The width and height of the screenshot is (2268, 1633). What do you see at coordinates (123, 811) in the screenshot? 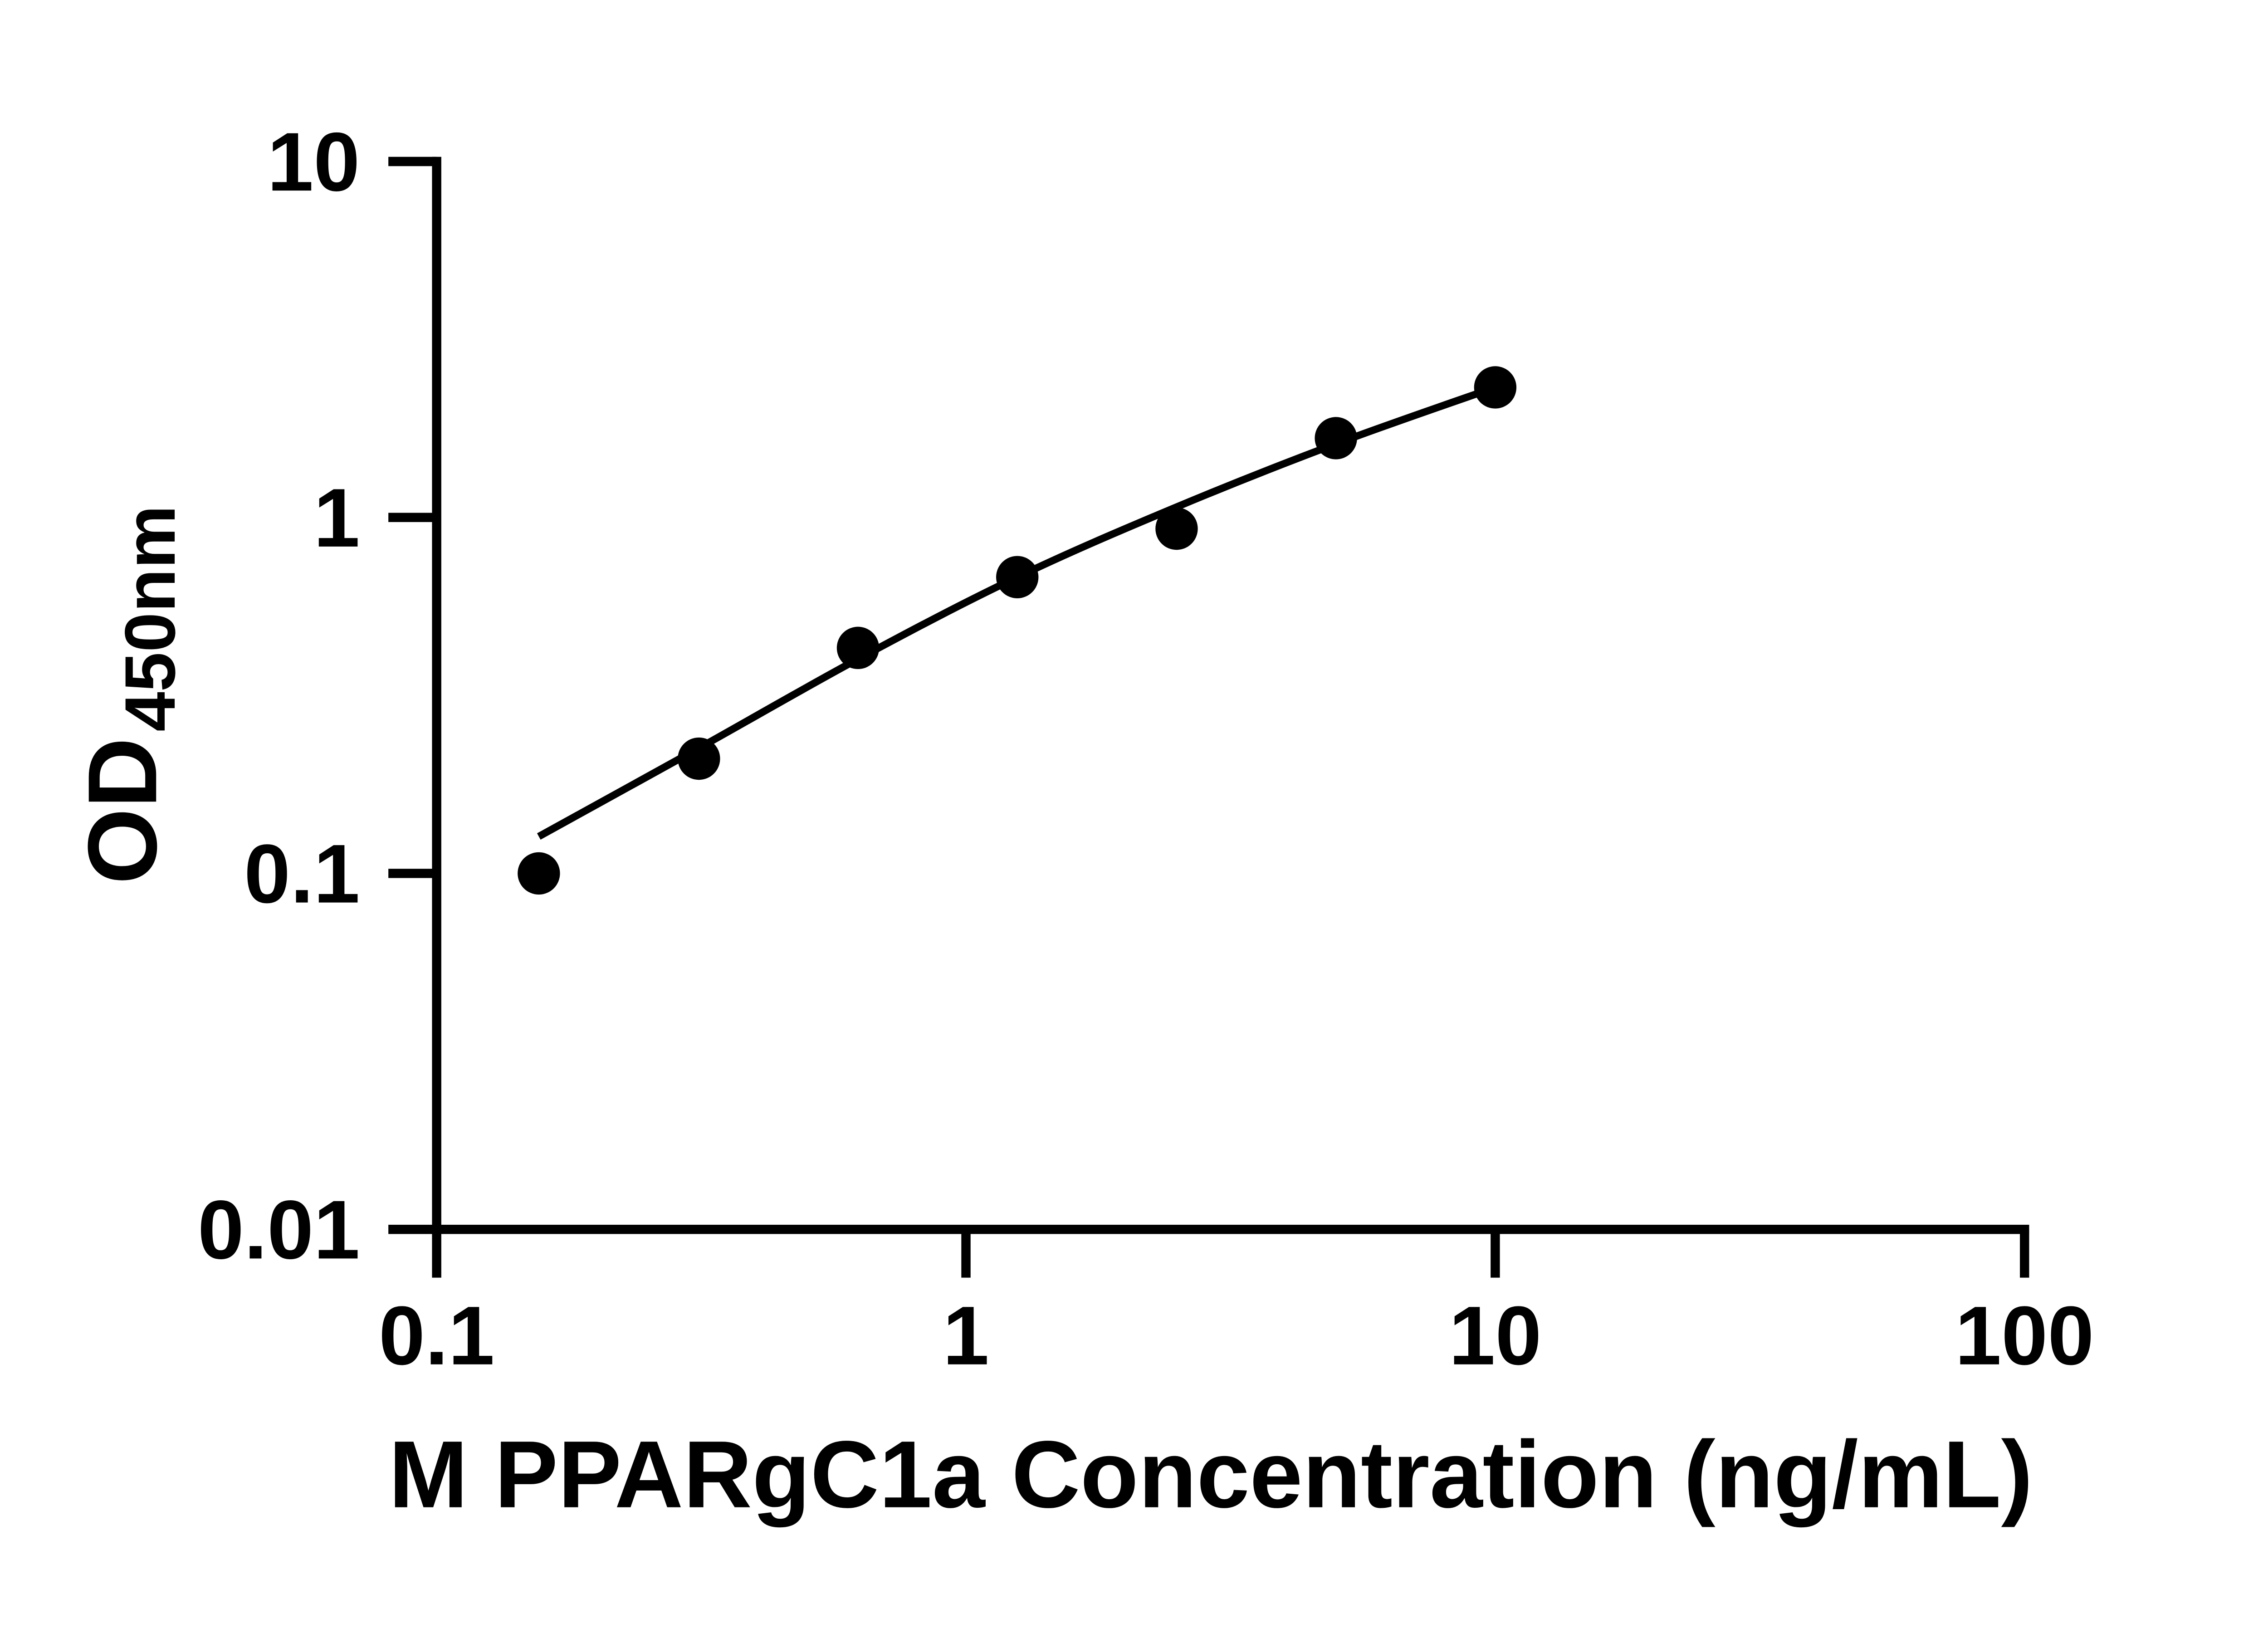
I see `y-axis-title-main: OD` at bounding box center [123, 811].